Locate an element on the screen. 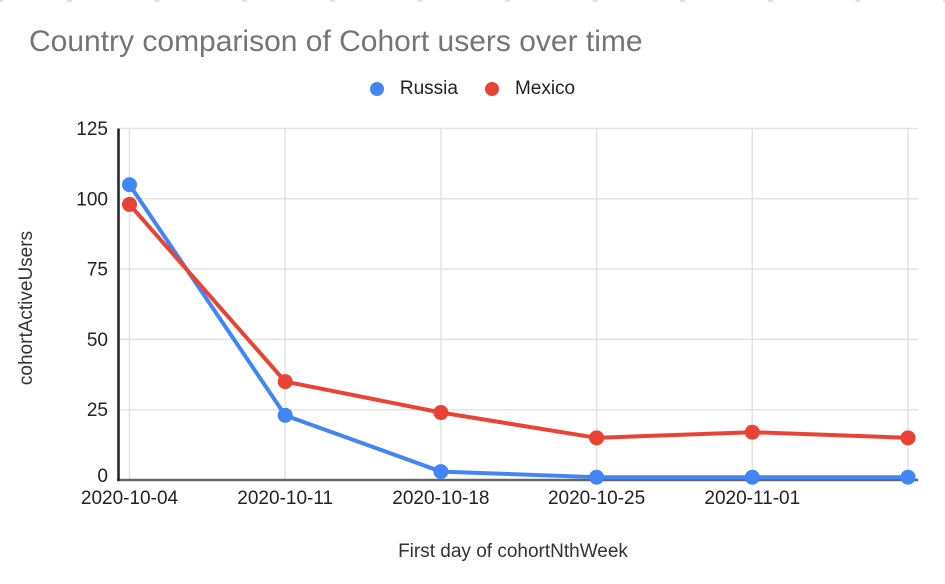 The height and width of the screenshot is (584, 945). x-tick-label: 2020-11-01 is located at coordinates (752, 498).